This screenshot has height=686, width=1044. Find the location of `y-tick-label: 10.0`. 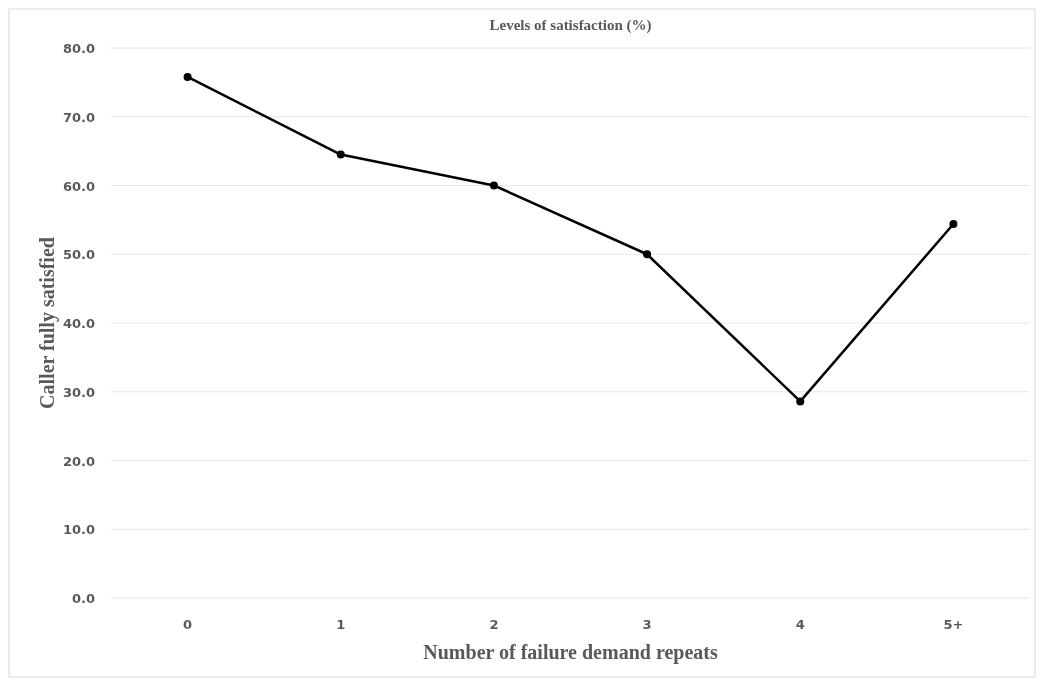

y-tick-label: 10.0 is located at coordinates (78, 530).